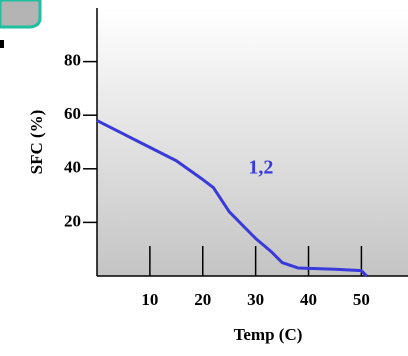 The width and height of the screenshot is (408, 356). I want to click on y-axis-label: SFC (%), so click(36, 142).